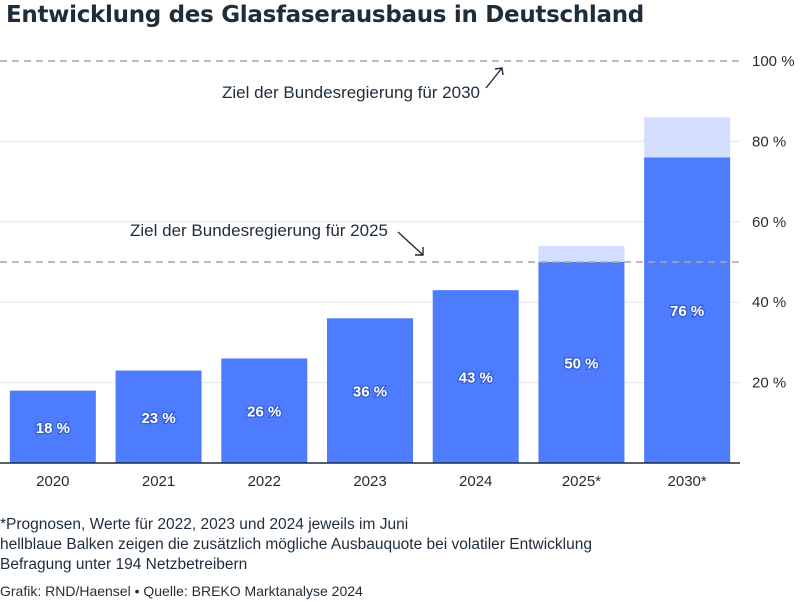  I want to click on bar-2025*, so click(581, 362).